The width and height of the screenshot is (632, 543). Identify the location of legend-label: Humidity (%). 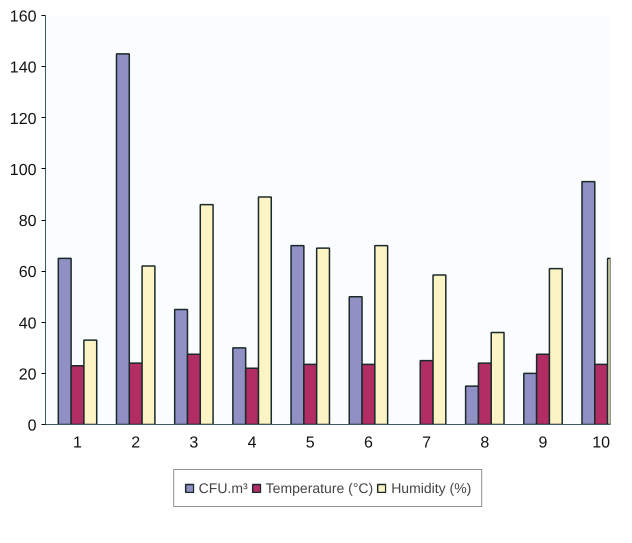
(431, 488).